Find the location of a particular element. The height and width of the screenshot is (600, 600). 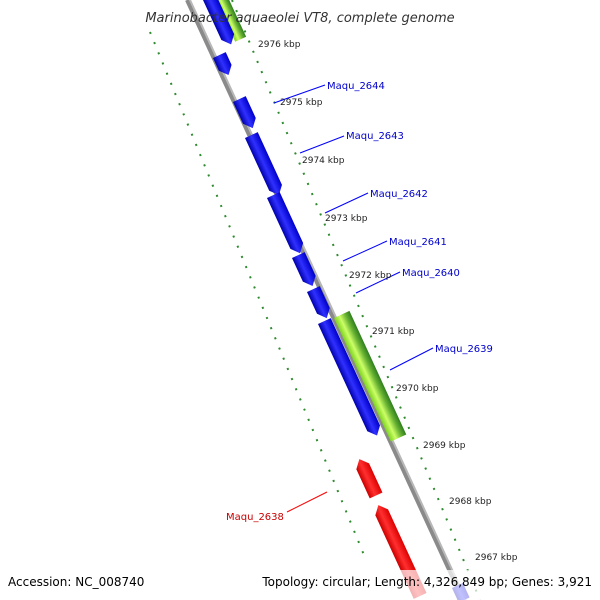

forward-gene-2640b is located at coordinates (318, 302).